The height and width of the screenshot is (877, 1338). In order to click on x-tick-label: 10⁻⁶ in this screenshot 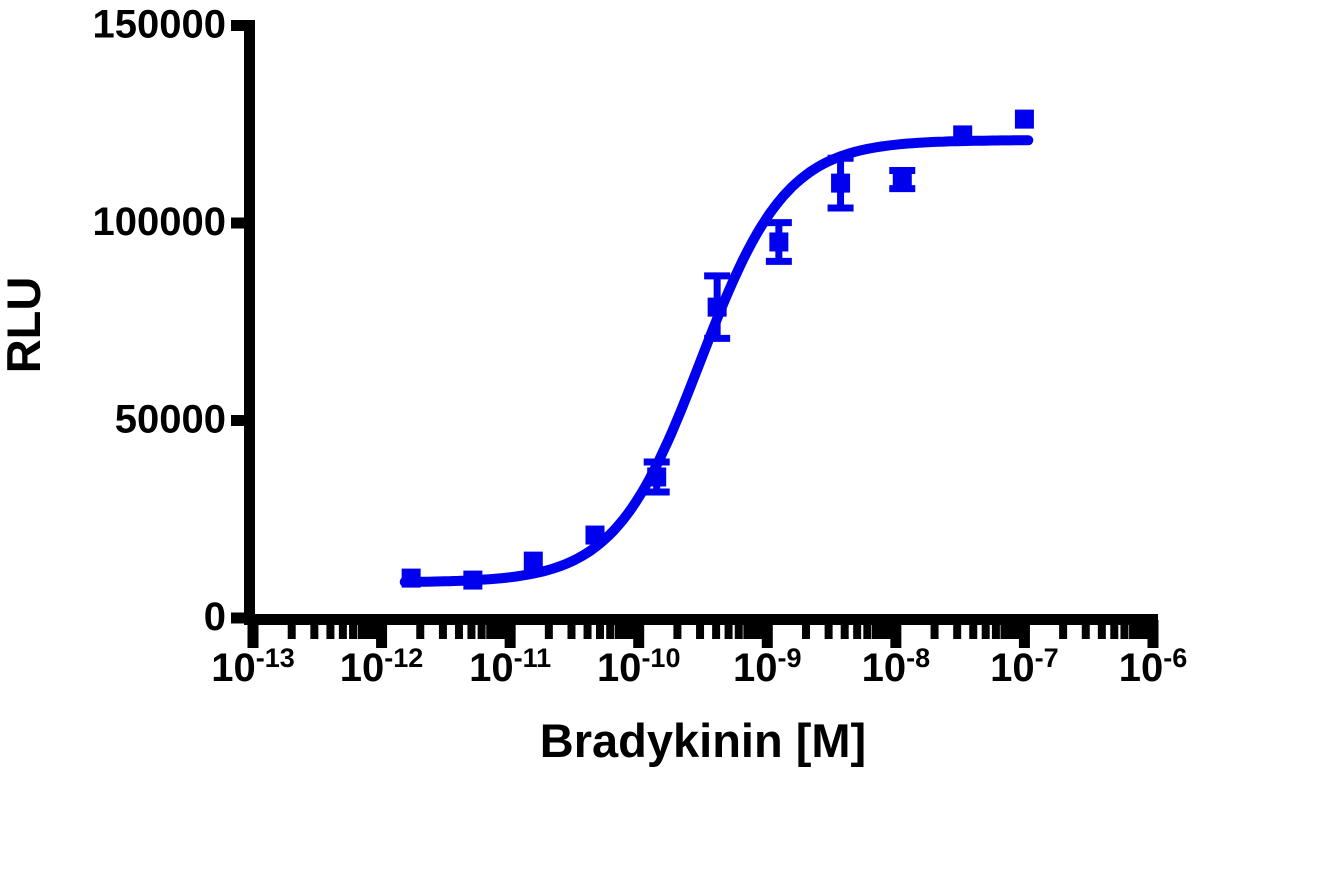, I will do `click(1153, 666)`.